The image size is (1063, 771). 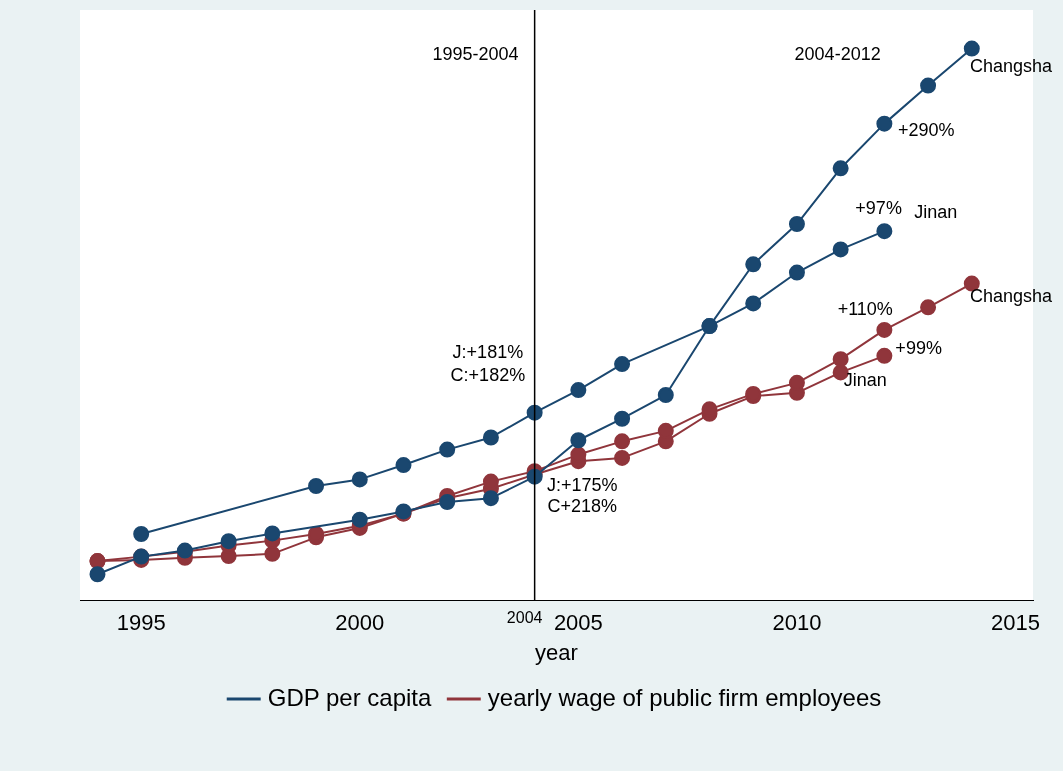 What do you see at coordinates (578, 623) in the screenshot?
I see `x-tick-label: 2005` at bounding box center [578, 623].